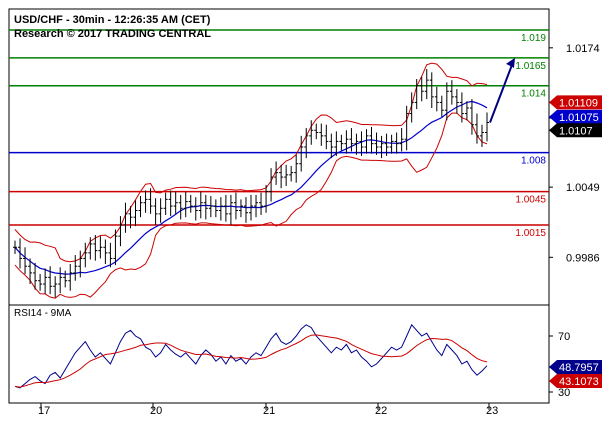 The height and width of the screenshot is (437, 616). Describe the element at coordinates (530, 200) in the screenshot. I see `level-label-support: 1.0045` at that location.